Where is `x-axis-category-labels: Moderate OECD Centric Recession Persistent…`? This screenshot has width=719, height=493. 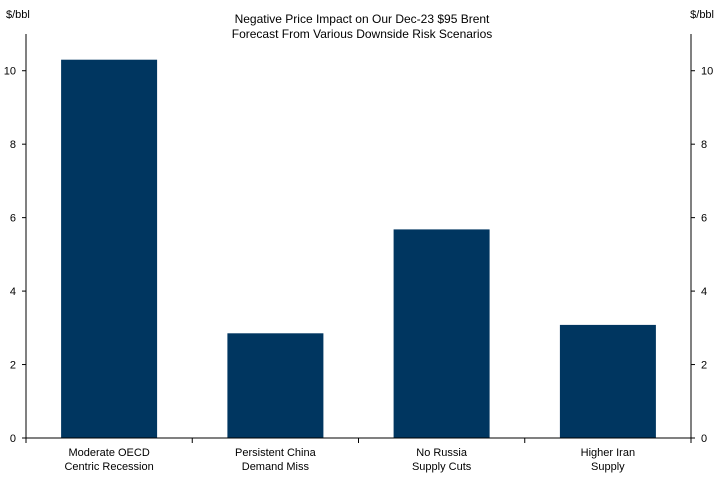 x-axis-category-labels: Moderate OECD Centric Recession Persistent… is located at coordinates (349, 460).